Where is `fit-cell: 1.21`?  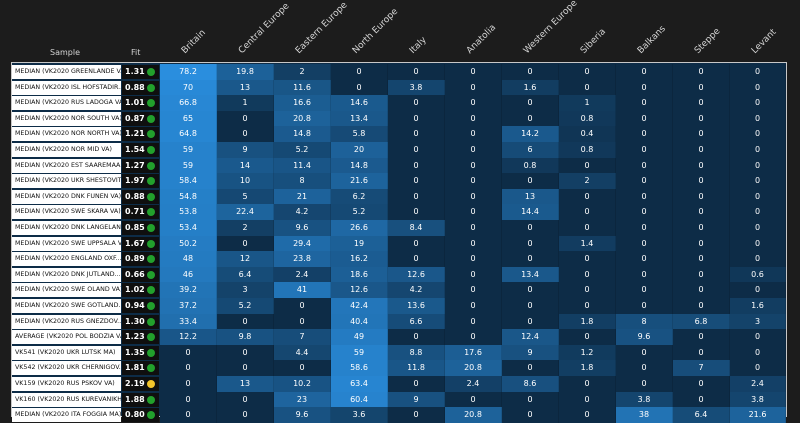
fit-cell: 1.21 is located at coordinates (140, 134).